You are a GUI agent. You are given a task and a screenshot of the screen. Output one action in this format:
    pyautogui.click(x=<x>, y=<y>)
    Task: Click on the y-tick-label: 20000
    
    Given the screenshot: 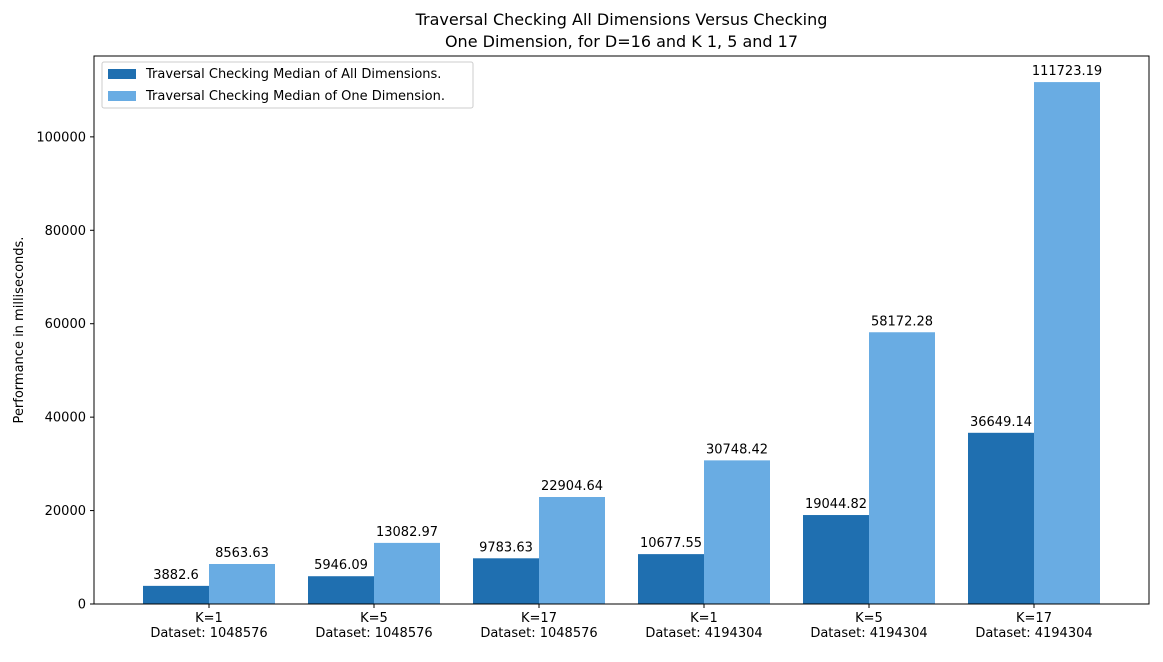 What is the action you would take?
    pyautogui.click(x=65, y=511)
    